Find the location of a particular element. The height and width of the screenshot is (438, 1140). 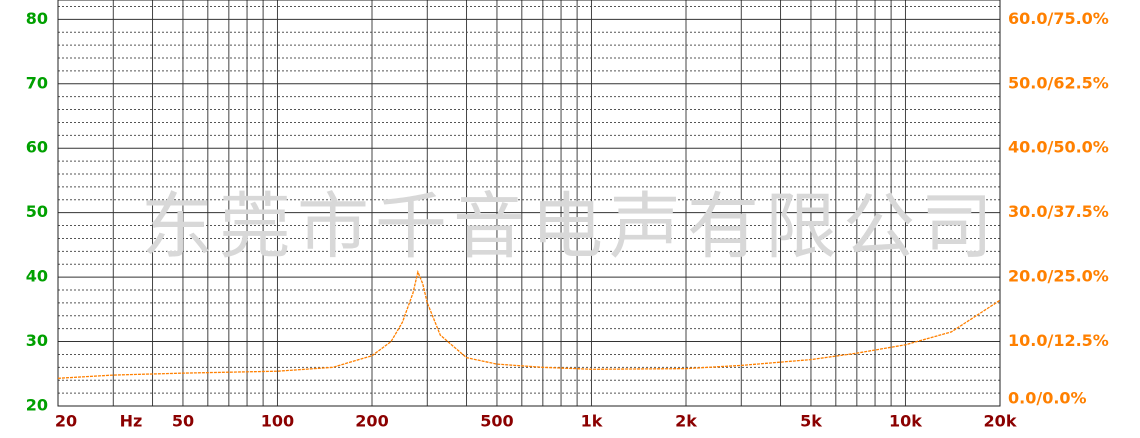

x-tick-label: 10k is located at coordinates (905, 421).